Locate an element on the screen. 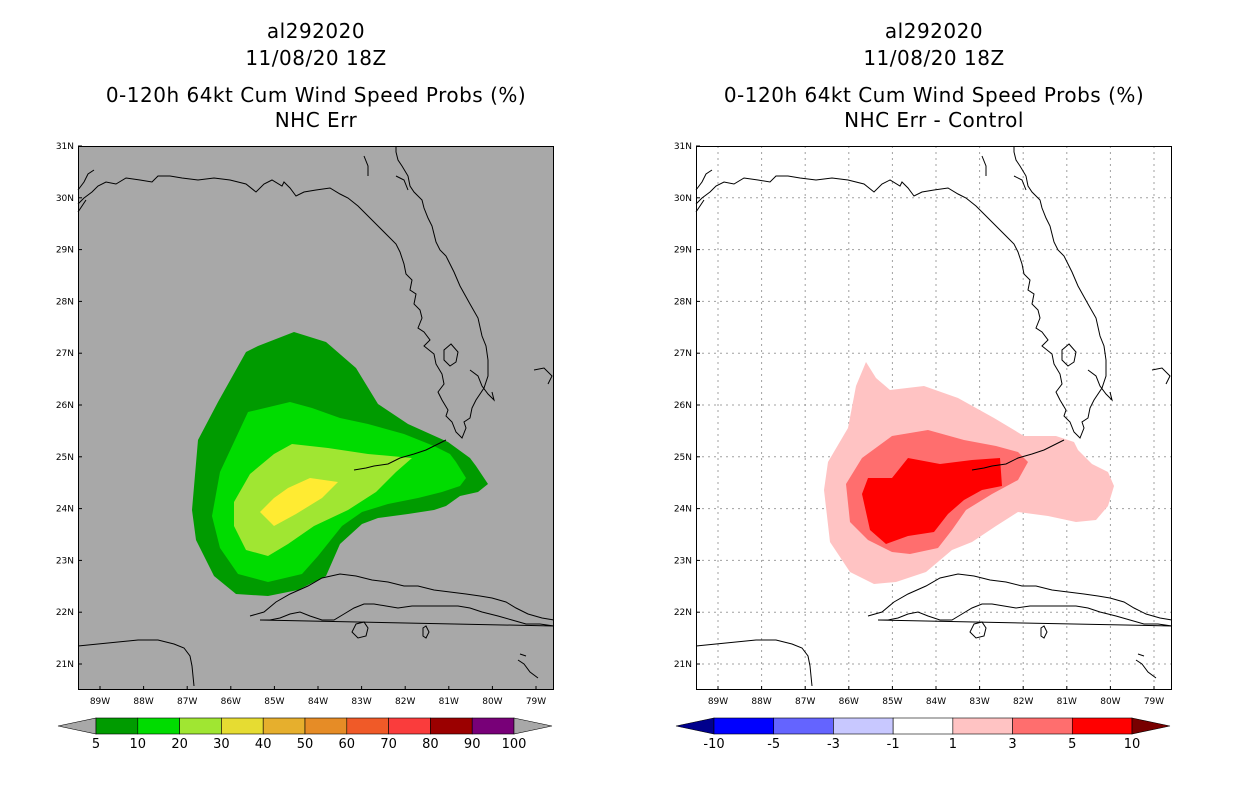 The width and height of the screenshot is (1236, 800). colorbar-label: -10 is located at coordinates (713, 744).